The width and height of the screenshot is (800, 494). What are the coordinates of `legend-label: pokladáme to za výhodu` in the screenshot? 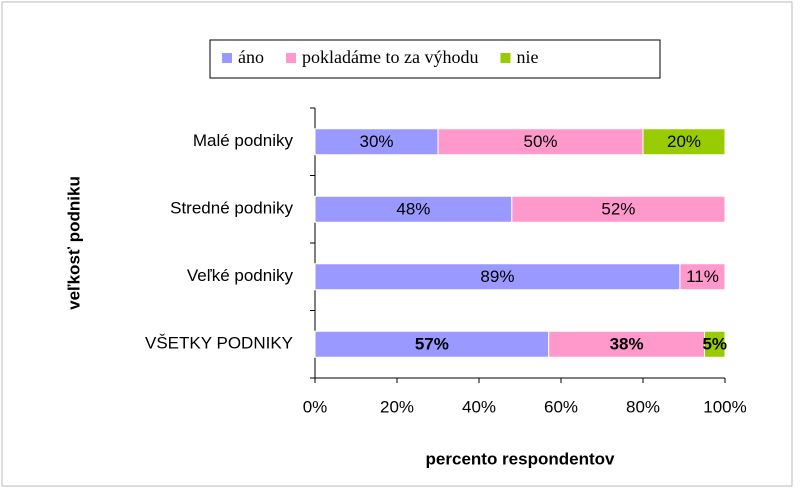 It's located at (390, 57).